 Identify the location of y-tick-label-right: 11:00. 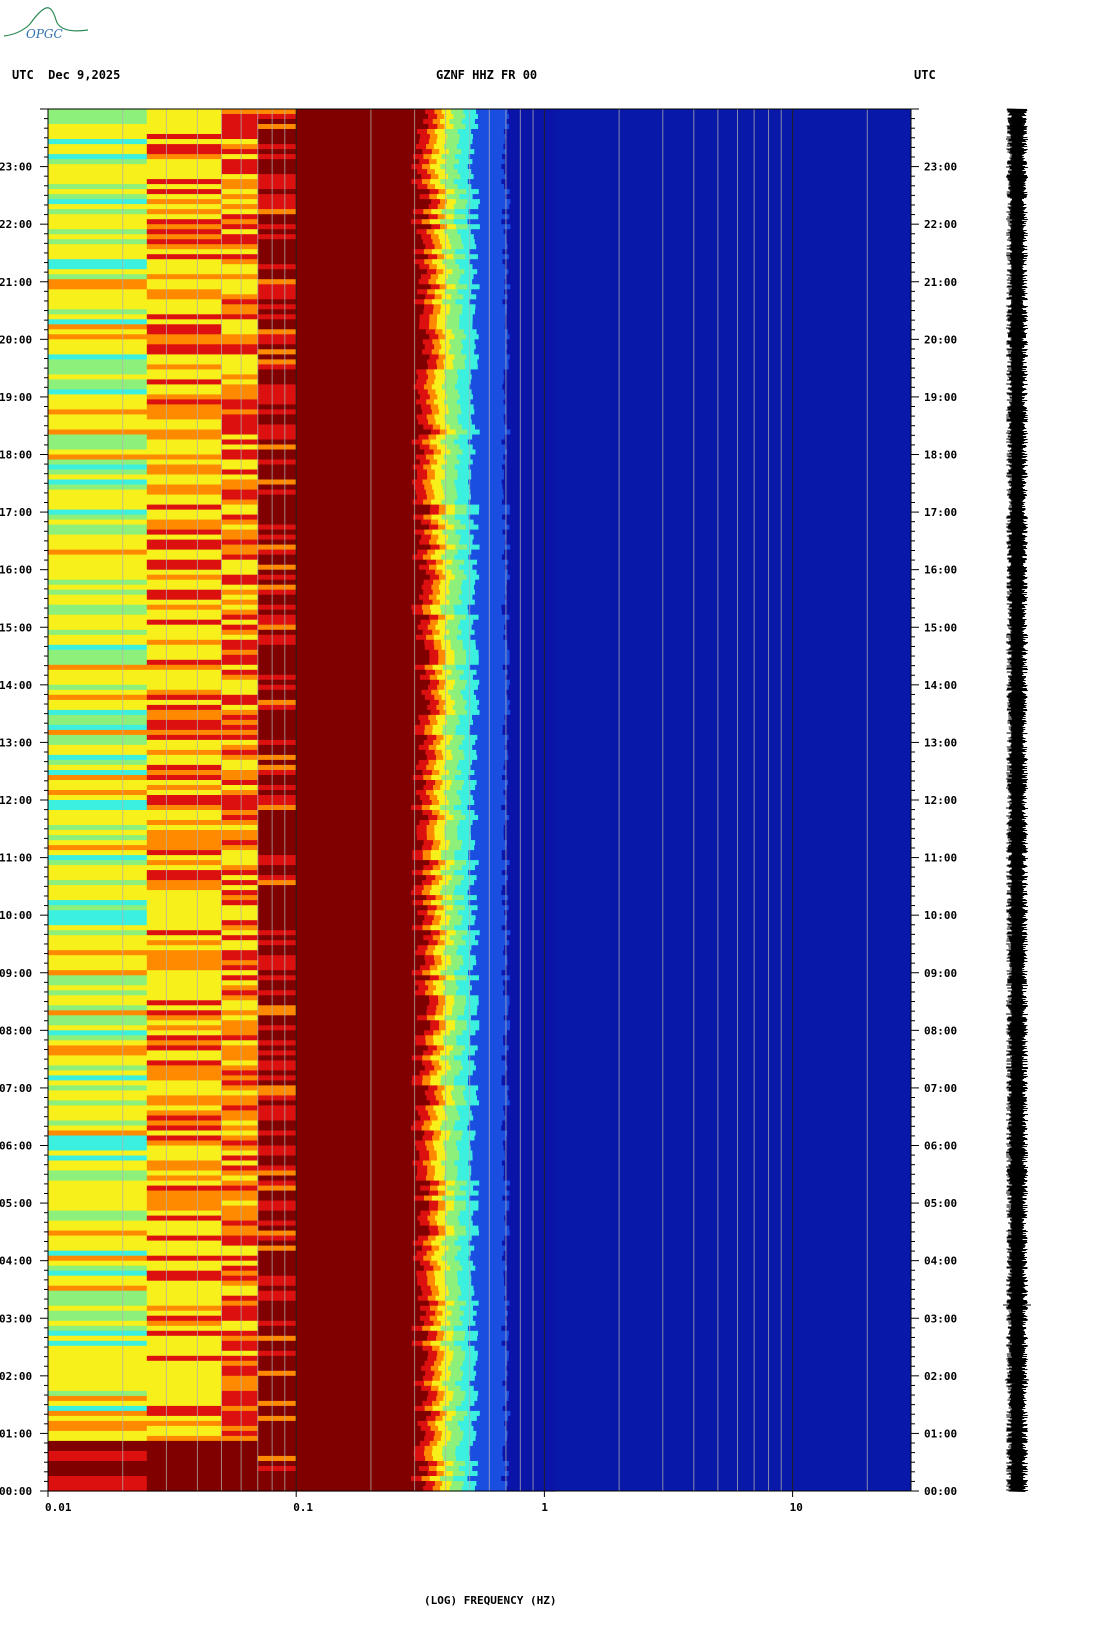
(940, 858).